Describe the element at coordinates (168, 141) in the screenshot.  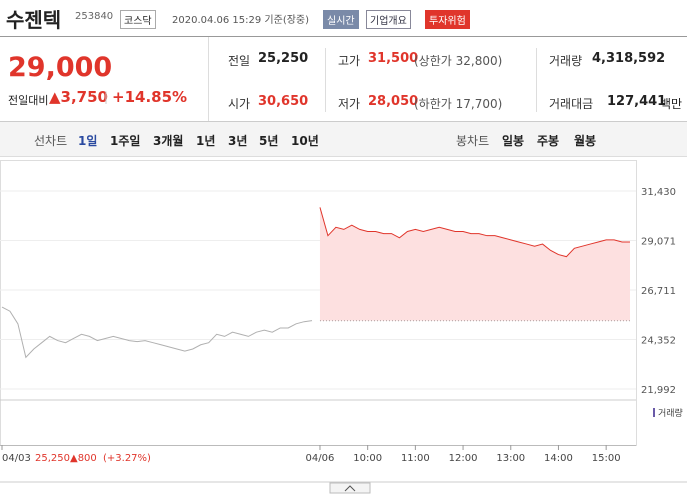
I see `tab: 3개월` at that location.